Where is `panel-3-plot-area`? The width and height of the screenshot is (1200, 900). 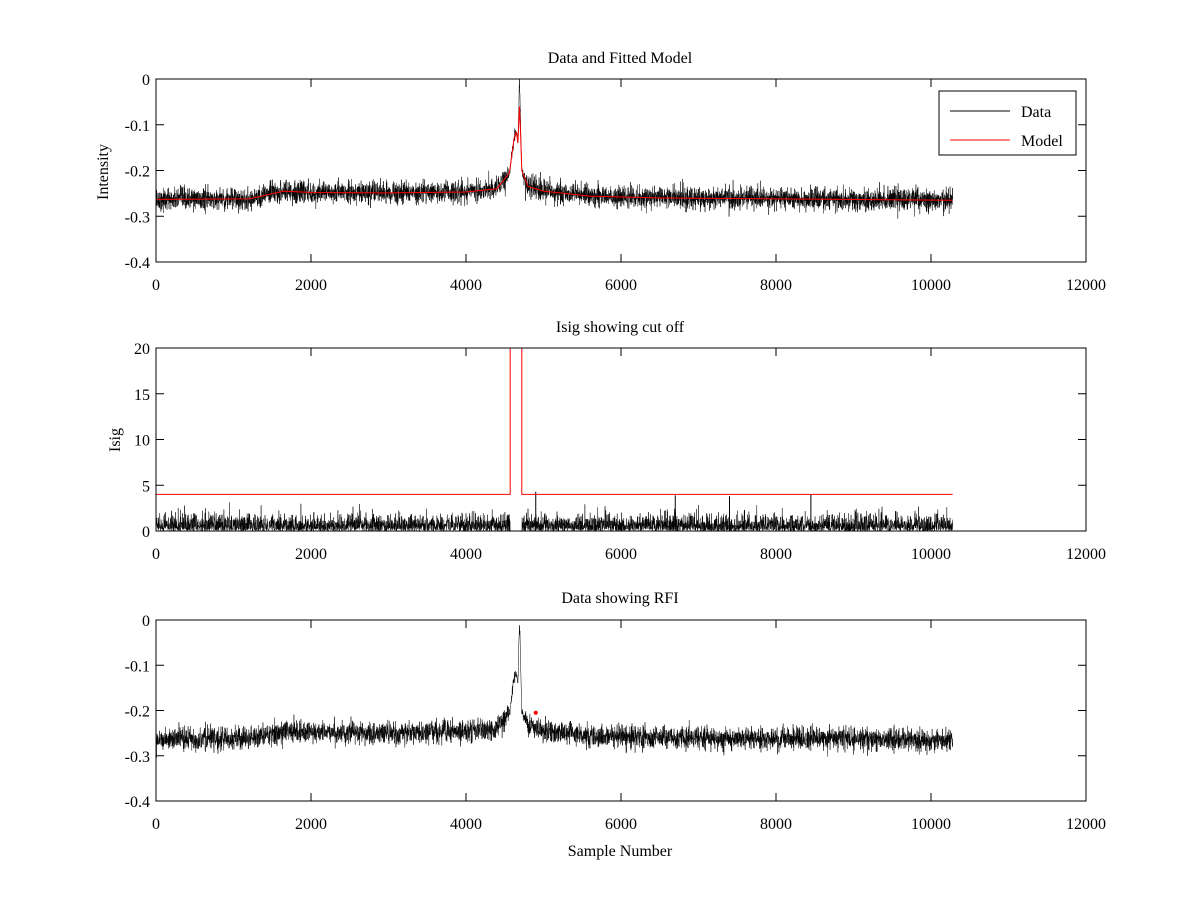
panel-3-plot-area is located at coordinates (554, 691).